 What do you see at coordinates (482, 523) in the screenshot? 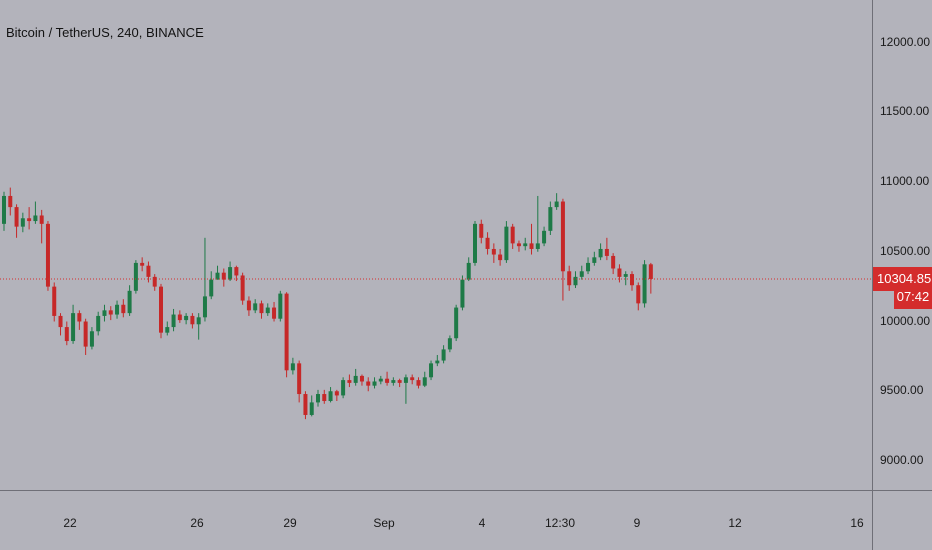
I see `time-tick-label: 4` at bounding box center [482, 523].